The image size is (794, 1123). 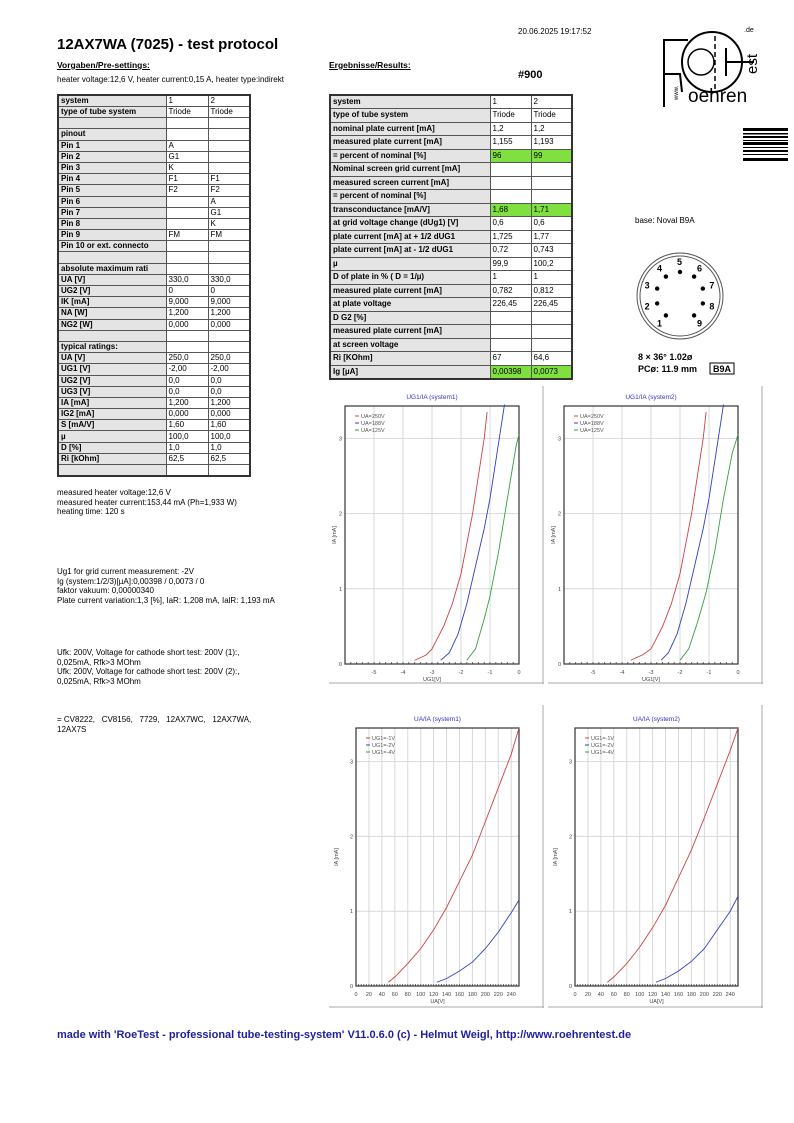 I want to click on label-cell: IA [mA], so click(x=112, y=403).